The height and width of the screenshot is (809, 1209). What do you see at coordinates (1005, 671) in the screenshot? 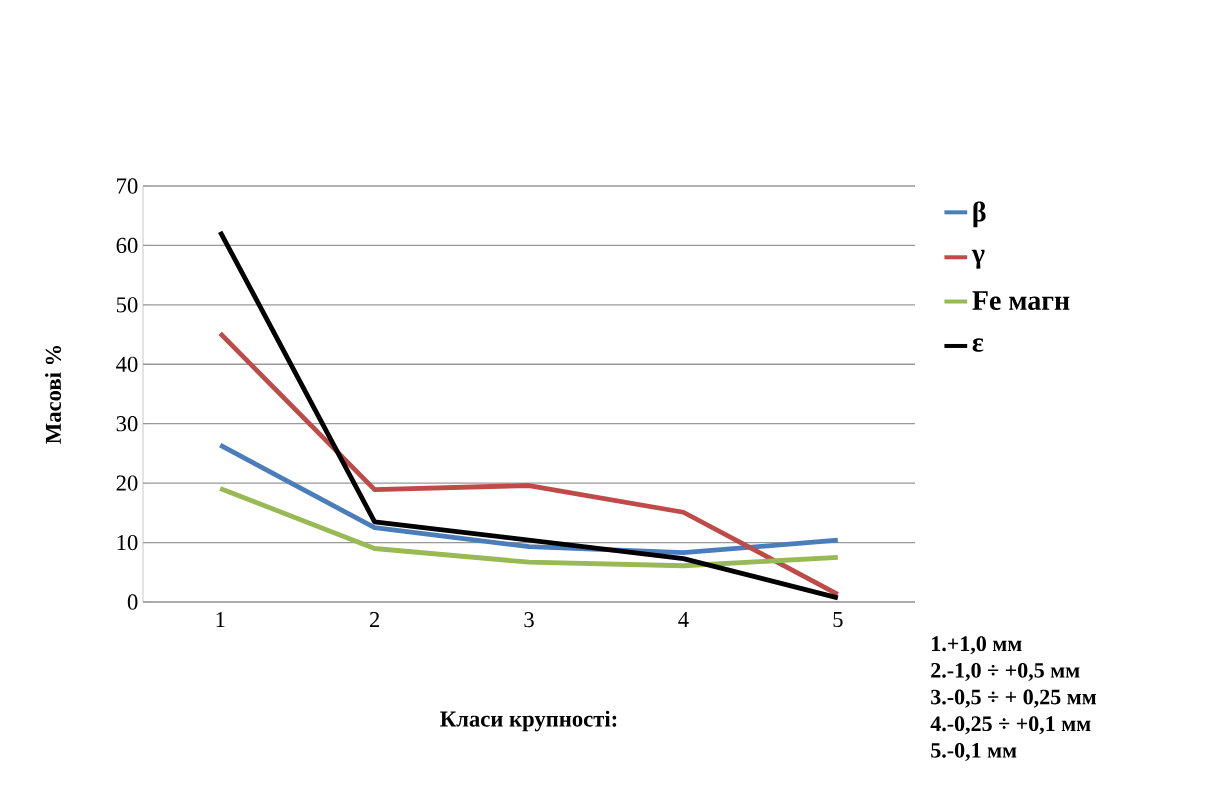
I see `text: 2.-1,0 ÷ +0,5 мм` at bounding box center [1005, 671].